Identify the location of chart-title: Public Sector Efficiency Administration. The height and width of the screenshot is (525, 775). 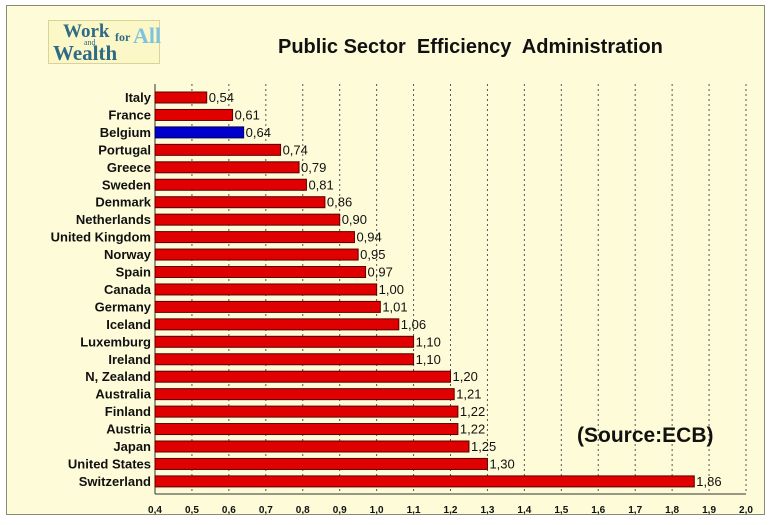
(470, 47).